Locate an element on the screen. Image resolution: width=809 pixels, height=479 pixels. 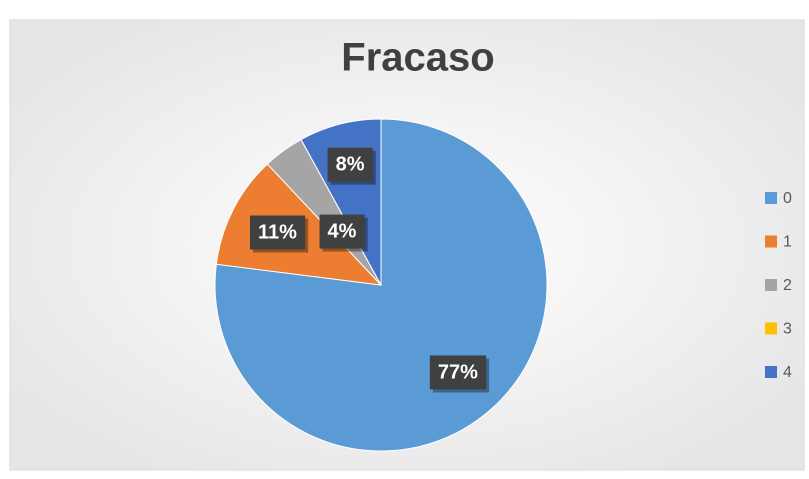
data-label: 11% is located at coordinates (277, 233).